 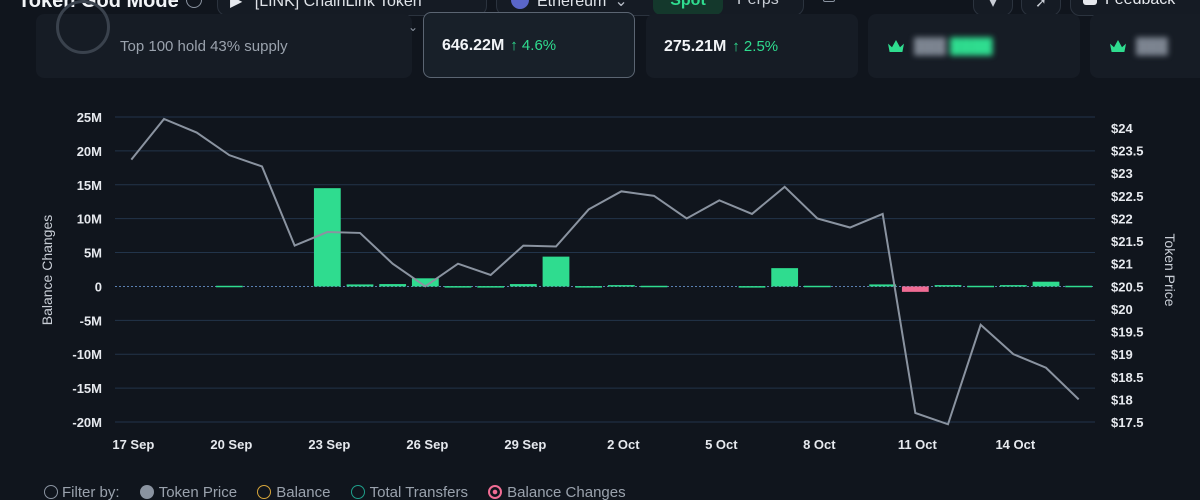 What do you see at coordinates (338, 5) in the screenshot?
I see `token-selector-label: [LINK] ChainLink Token` at bounding box center [338, 5].